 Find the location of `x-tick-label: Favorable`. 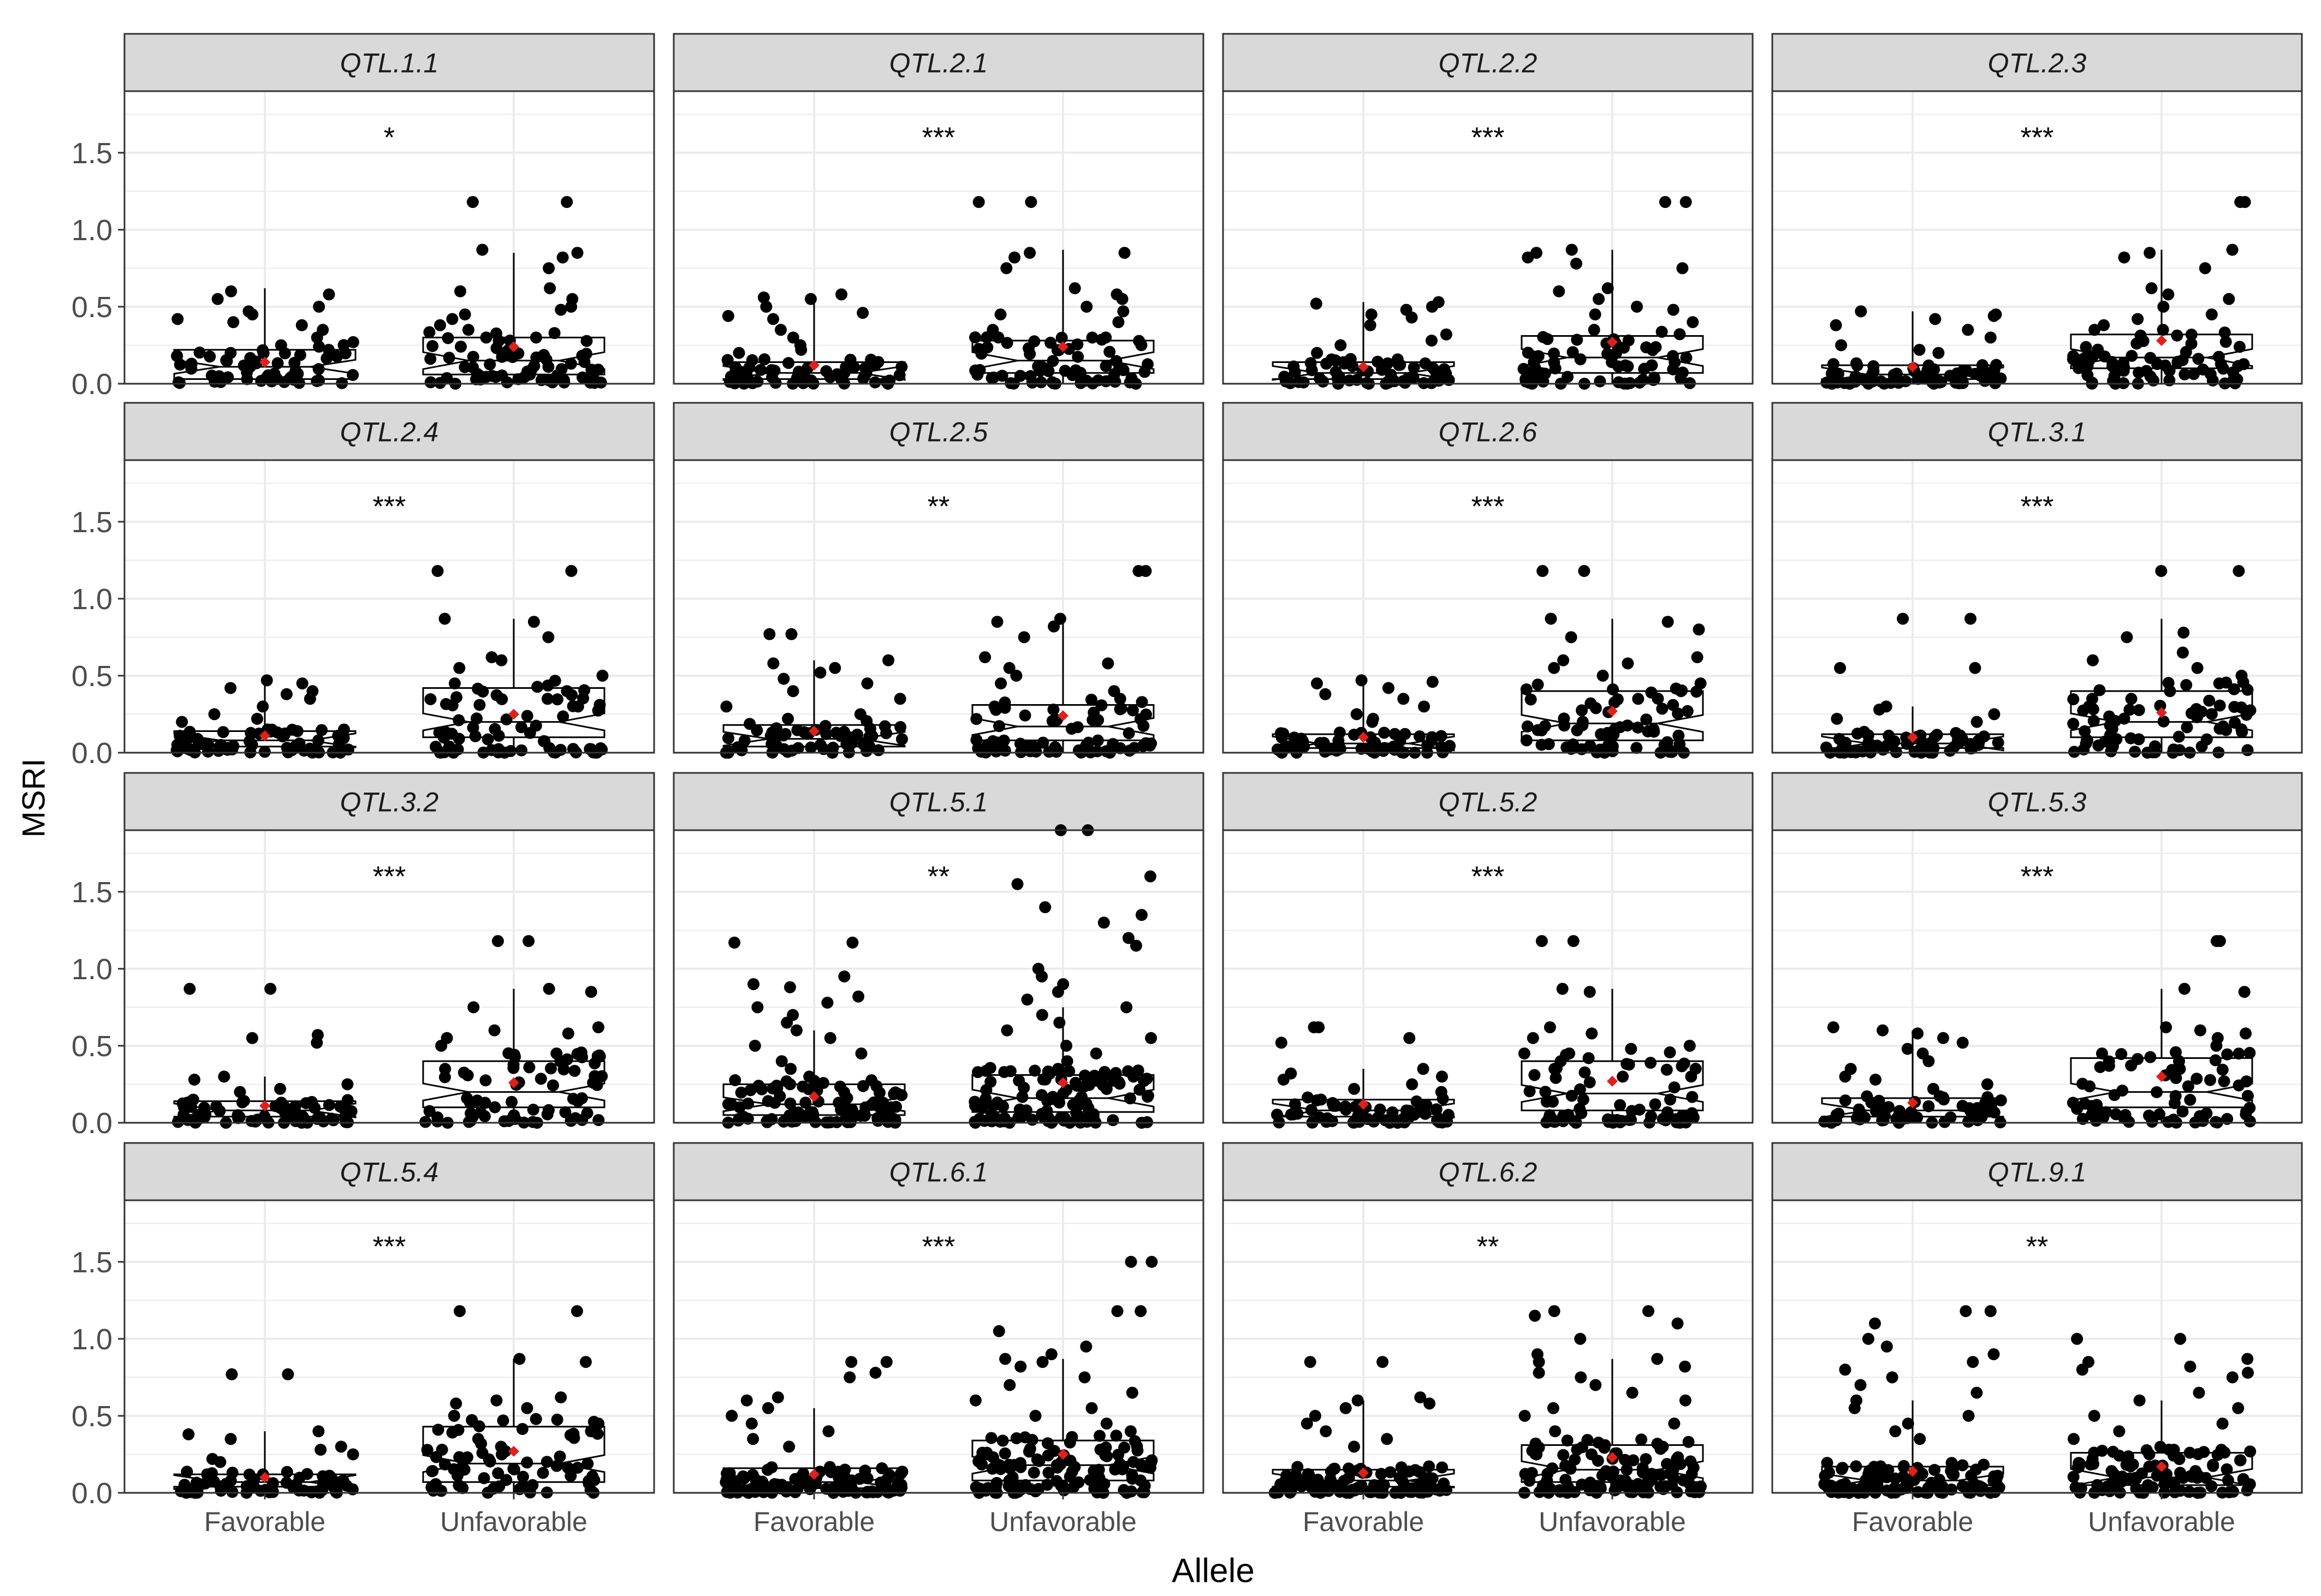

x-tick-label: Favorable is located at coordinates (1364, 1521).